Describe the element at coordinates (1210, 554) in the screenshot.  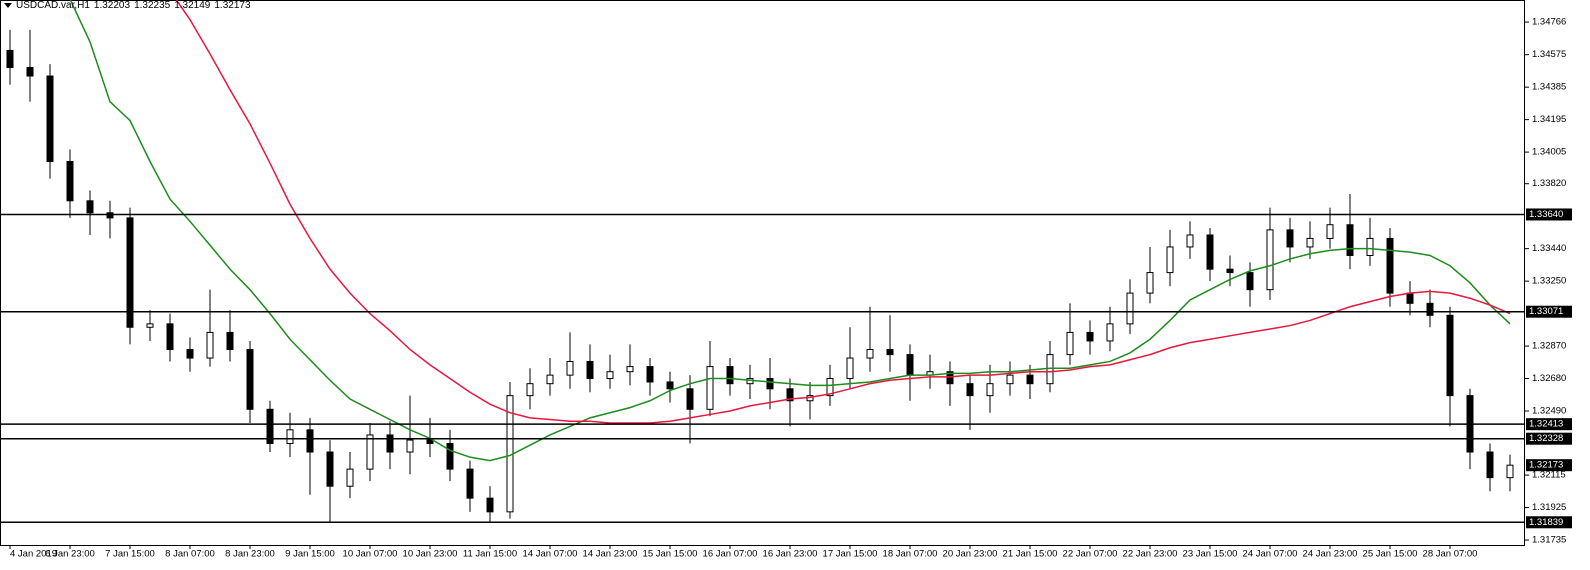
I see `x-tick-label: 23 Jan 15:00` at that location.